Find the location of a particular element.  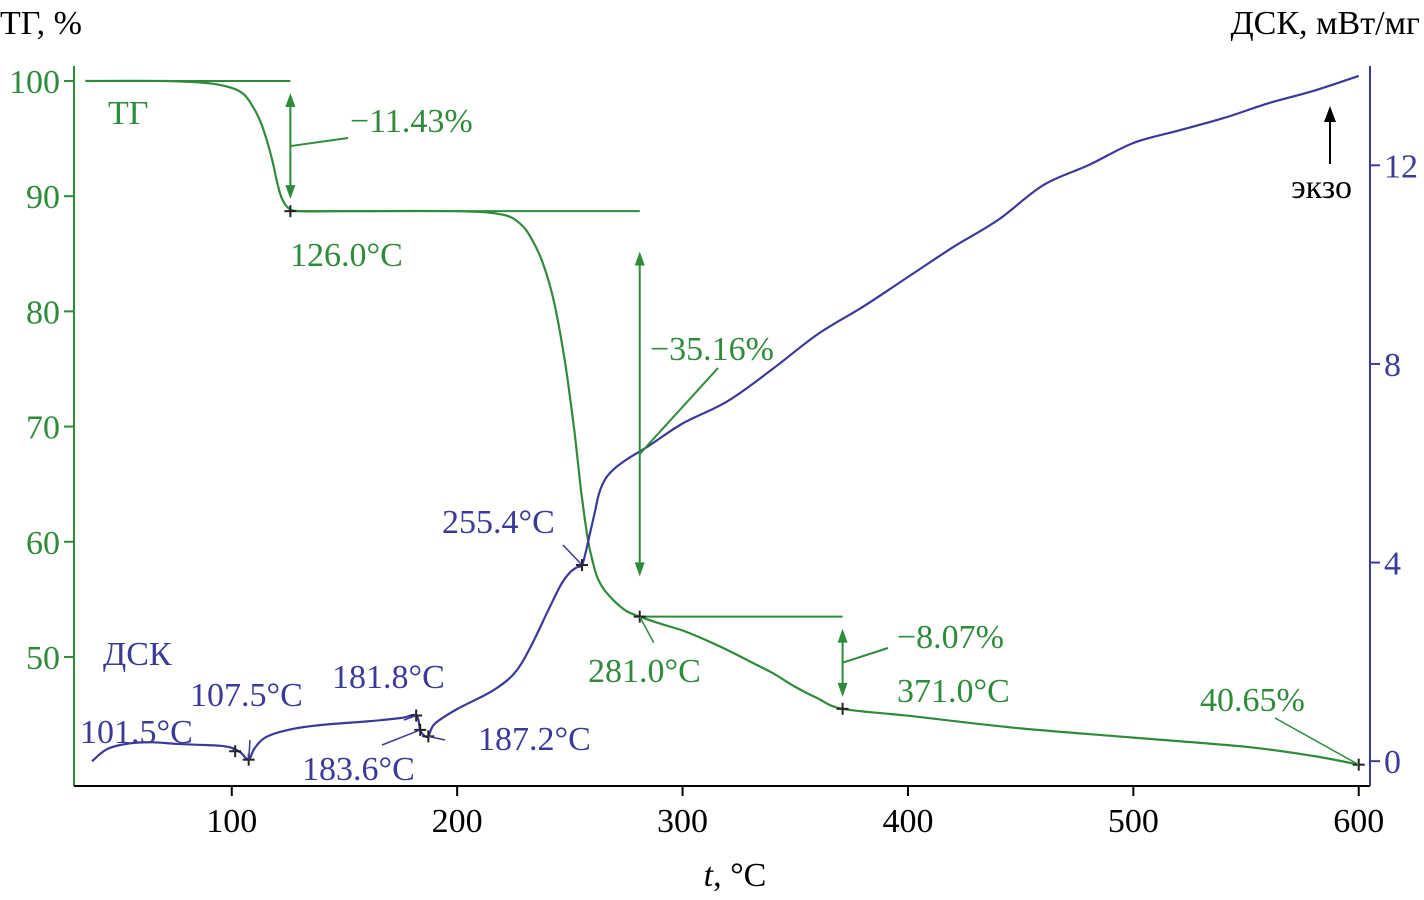

loss-arrow-0-head-bottom is located at coordinates (290, 192).